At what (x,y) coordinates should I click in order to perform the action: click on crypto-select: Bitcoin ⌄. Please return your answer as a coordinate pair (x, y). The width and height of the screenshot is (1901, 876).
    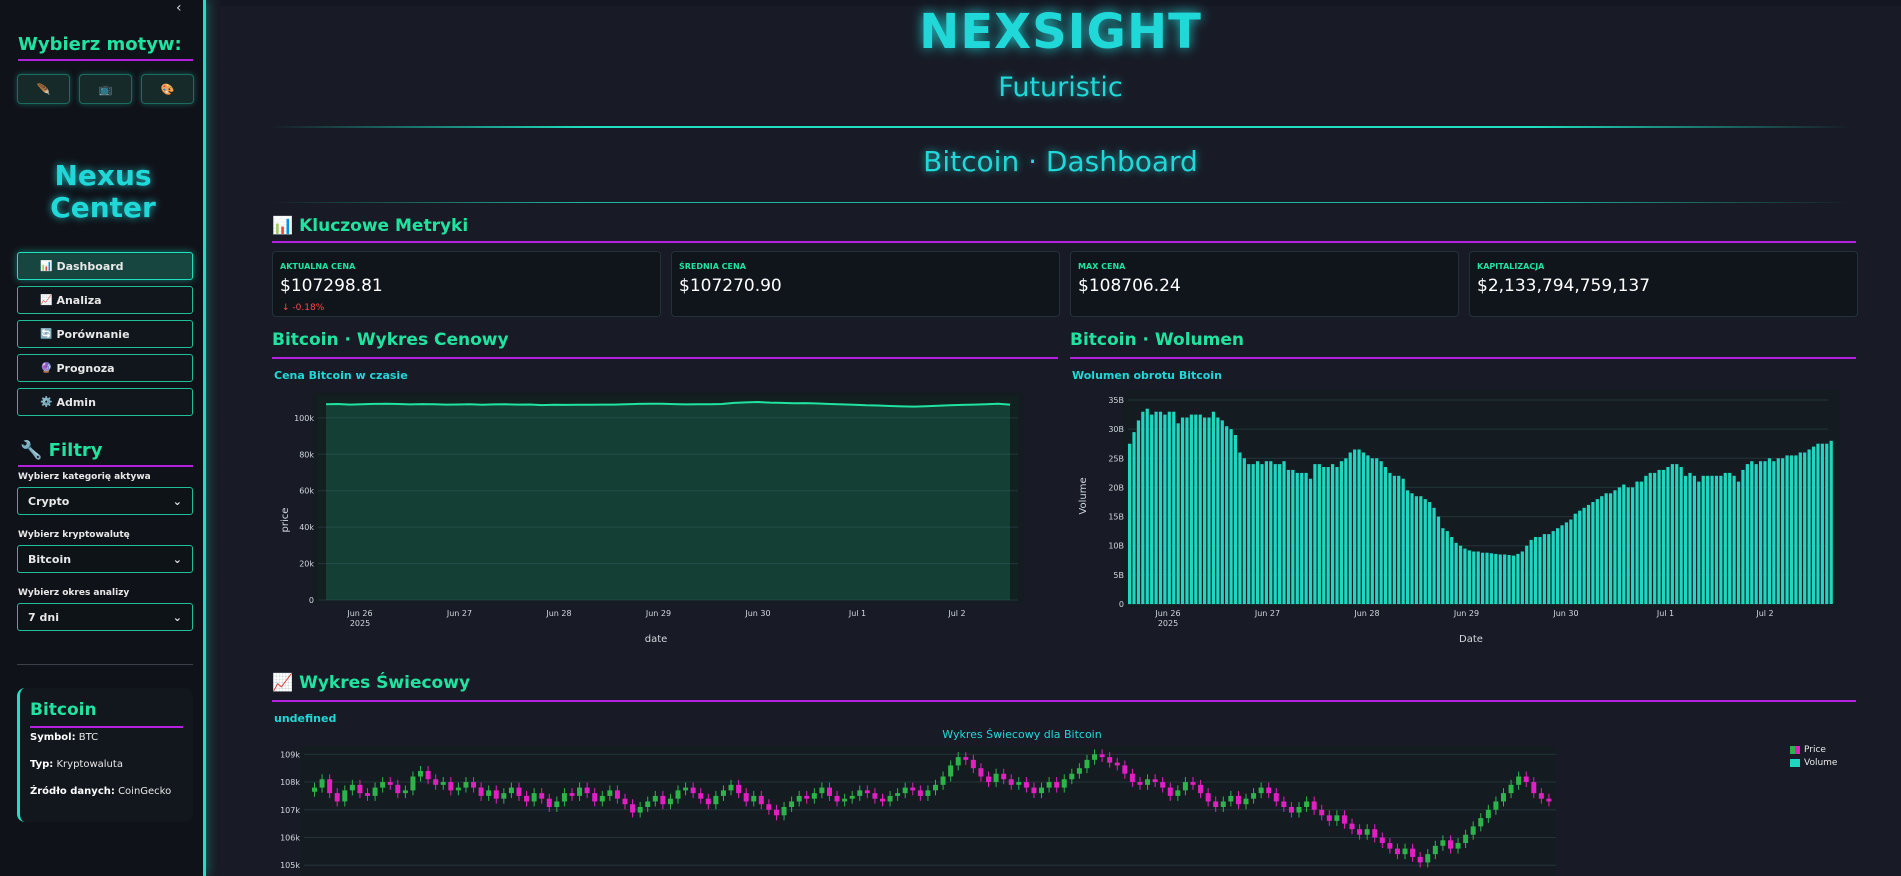
    Looking at the image, I should click on (105, 559).